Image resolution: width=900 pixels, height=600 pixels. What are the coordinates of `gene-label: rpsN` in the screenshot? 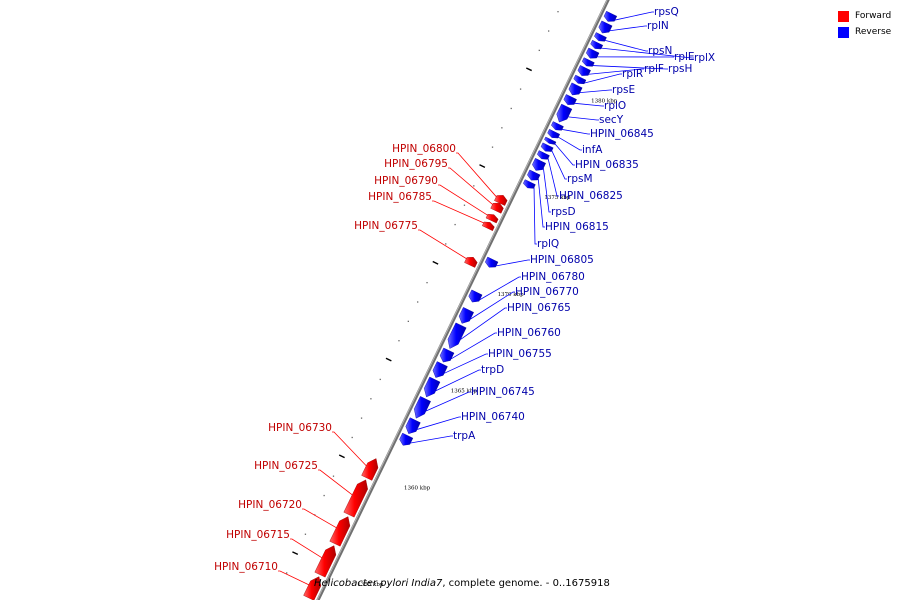 It's located at (660, 51).